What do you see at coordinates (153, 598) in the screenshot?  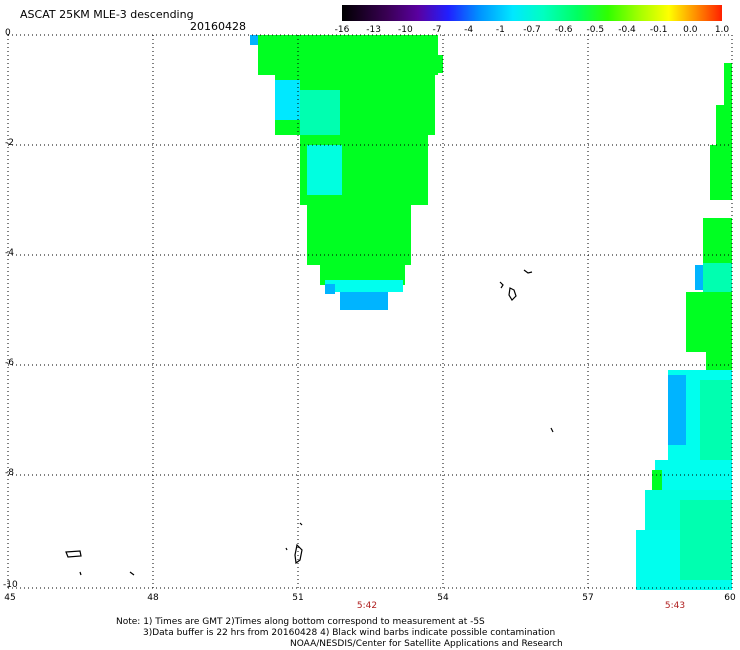 I see `x-tick-1: 48` at bounding box center [153, 598].